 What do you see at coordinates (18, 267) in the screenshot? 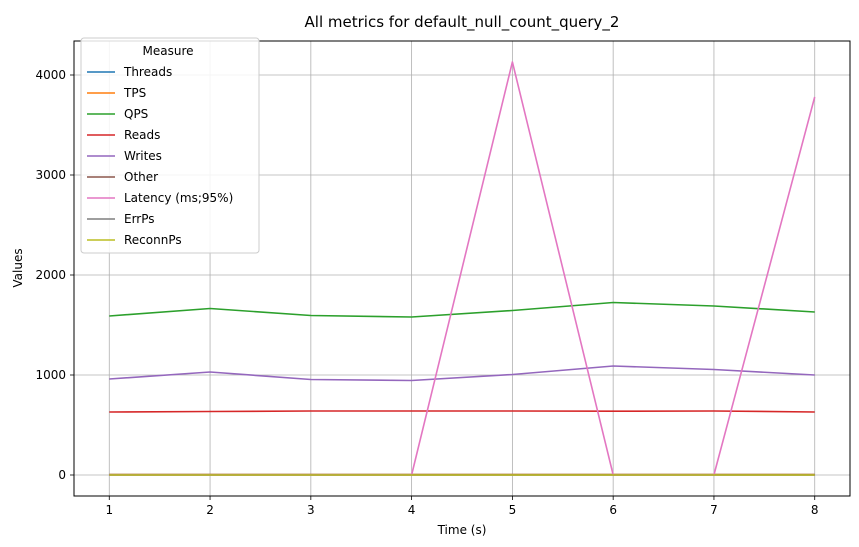
I see `y-axis-label: Values` at bounding box center [18, 267].